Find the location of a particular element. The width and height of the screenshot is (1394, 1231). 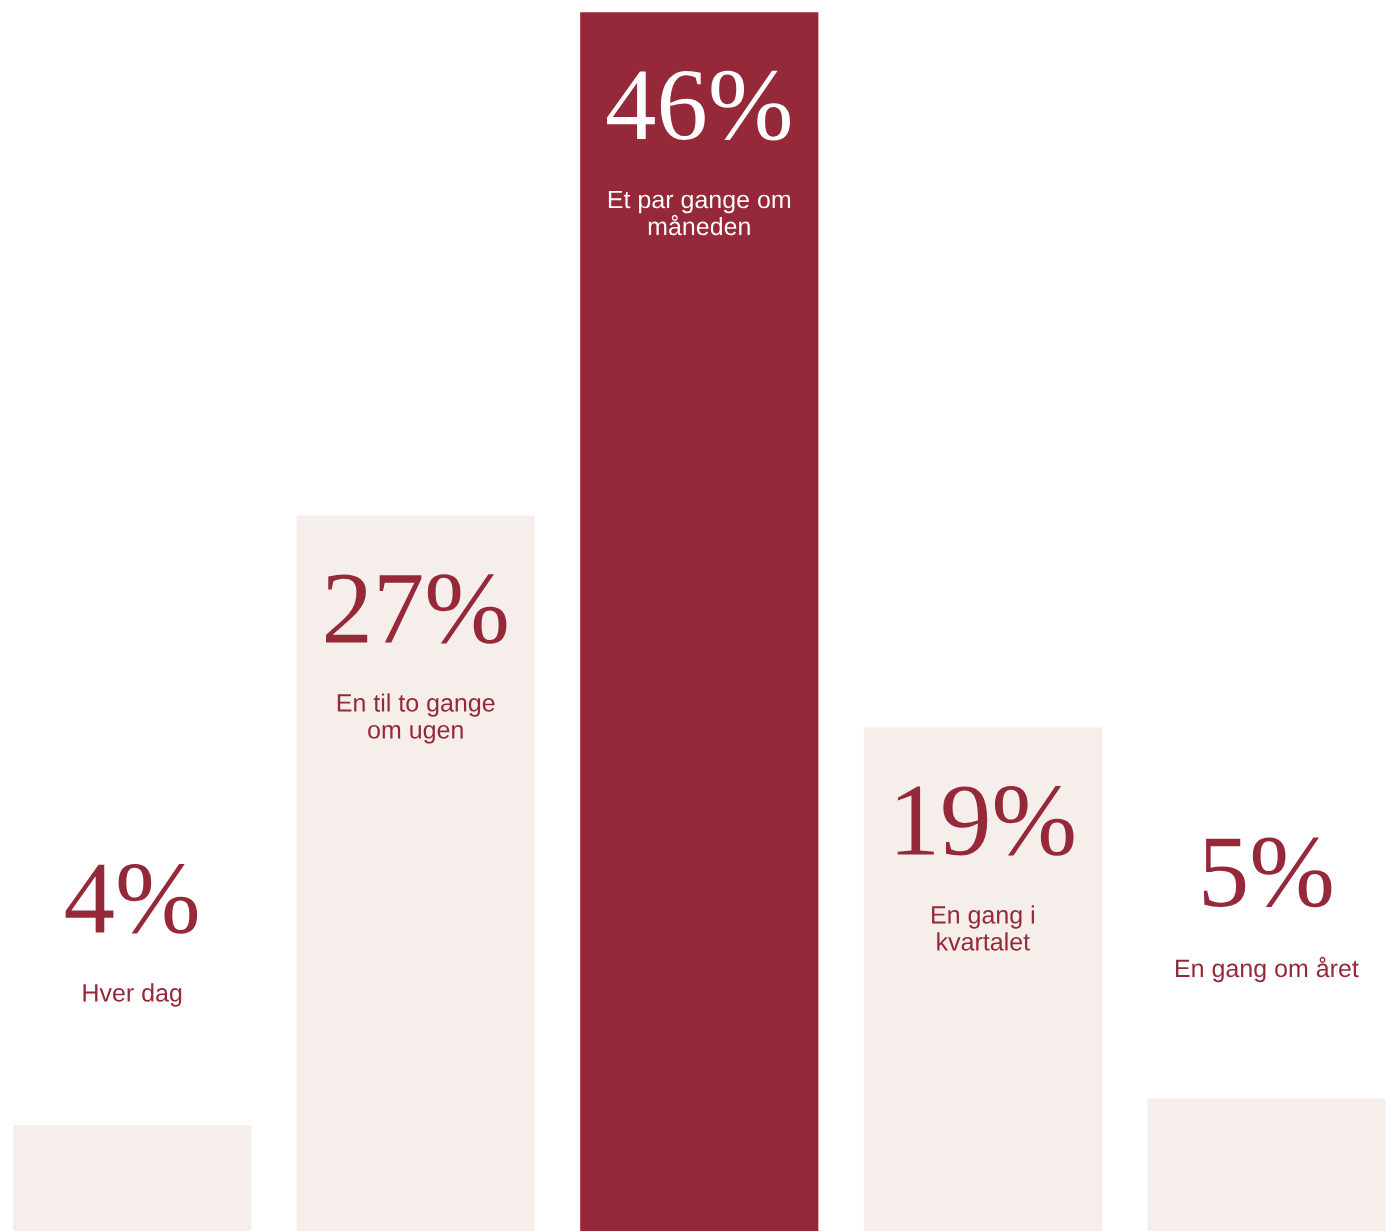

data-label: 46% is located at coordinates (698, 105).